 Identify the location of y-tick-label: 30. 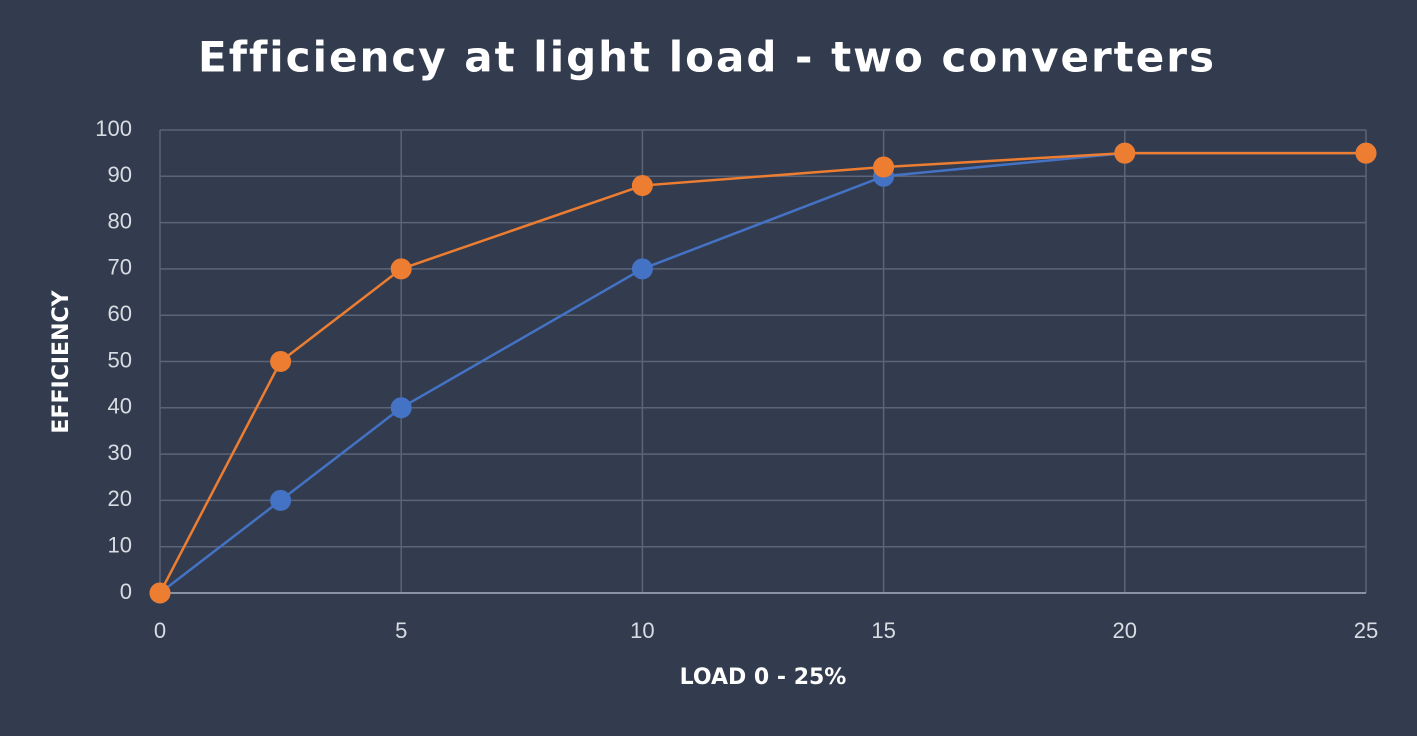
(120, 452).